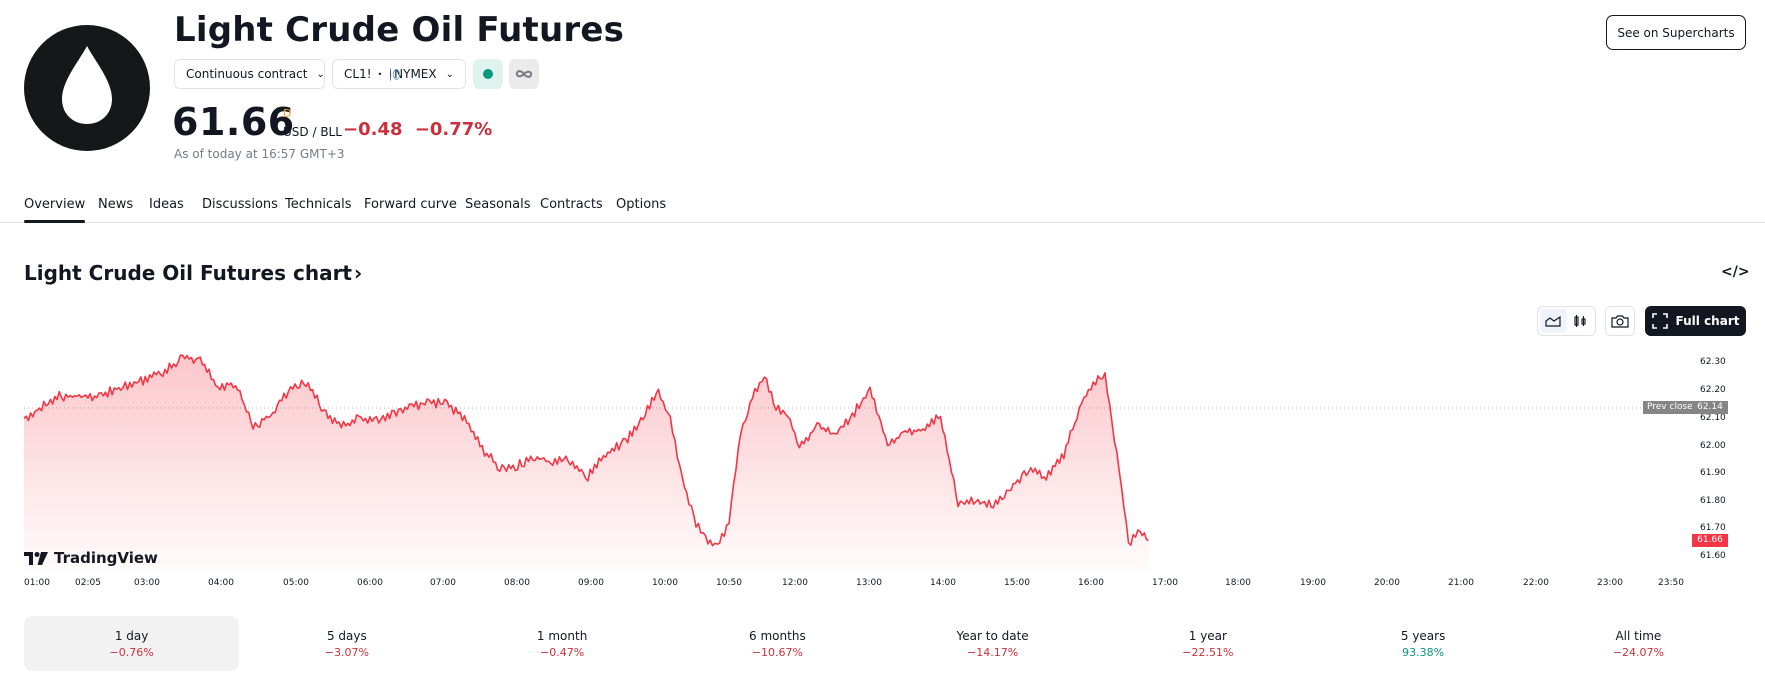  I want to click on delayed-flag: D, so click(287, 113).